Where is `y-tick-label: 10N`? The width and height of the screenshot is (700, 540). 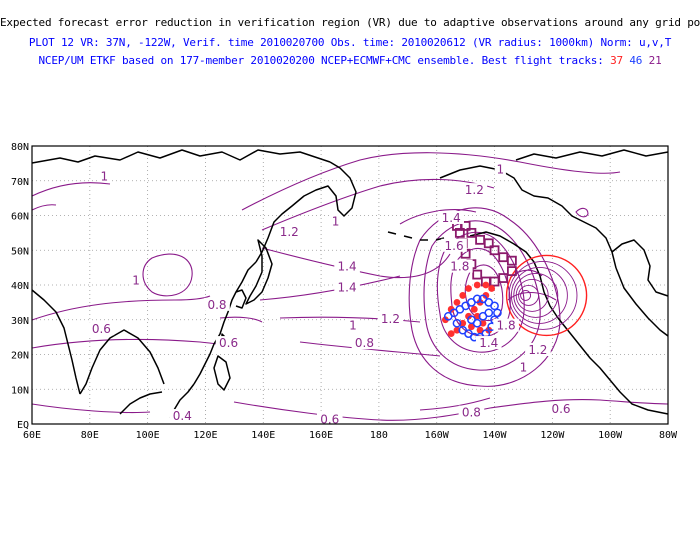
y-tick-label: 10N is located at coordinates (20, 390).